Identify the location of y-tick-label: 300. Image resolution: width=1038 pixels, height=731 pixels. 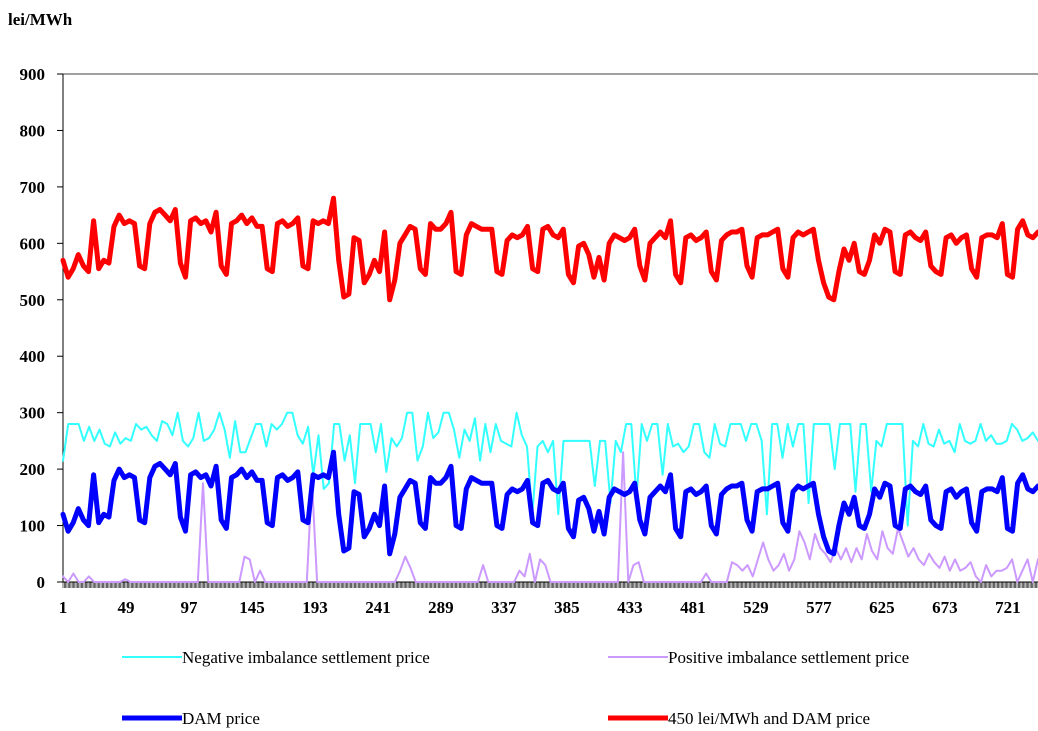
(33, 413).